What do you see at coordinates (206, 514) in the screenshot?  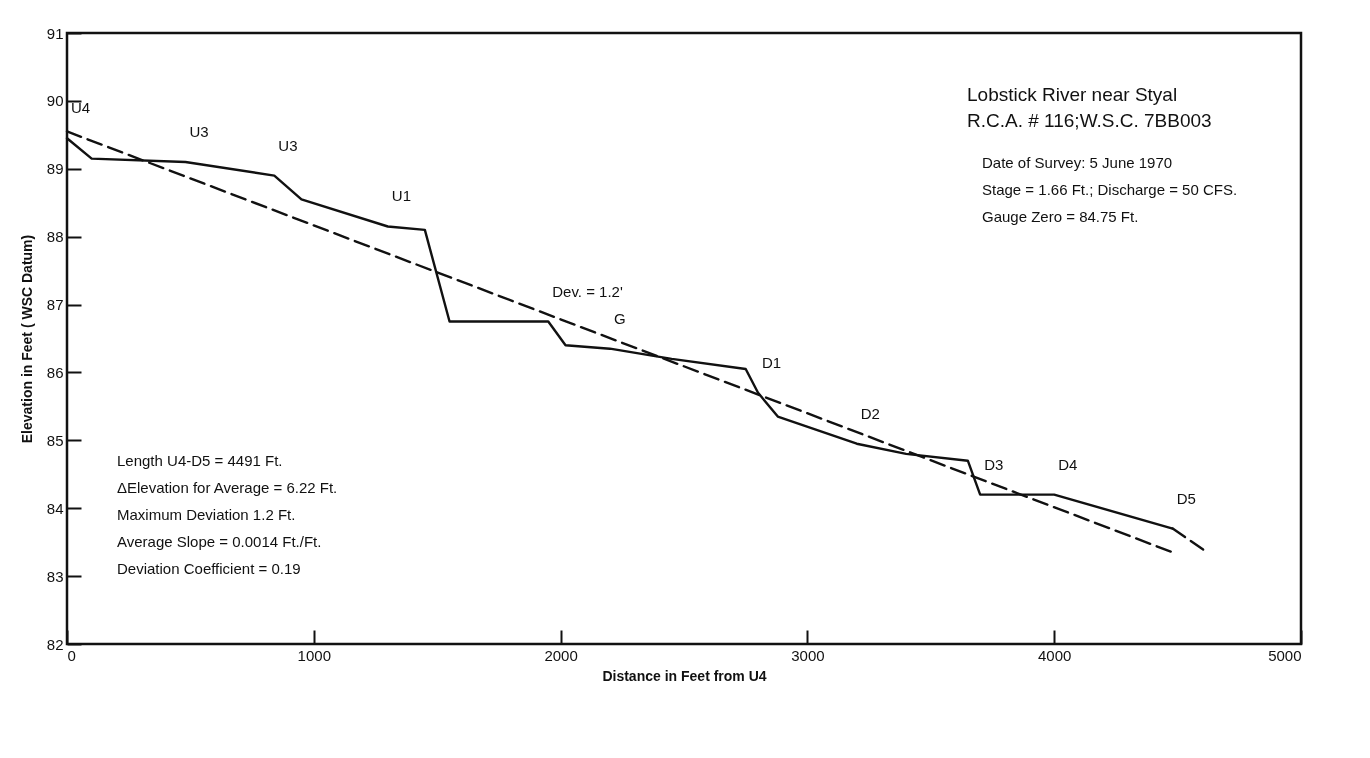 I see `annotation: Maximum Deviation 1.2 Ft.` at bounding box center [206, 514].